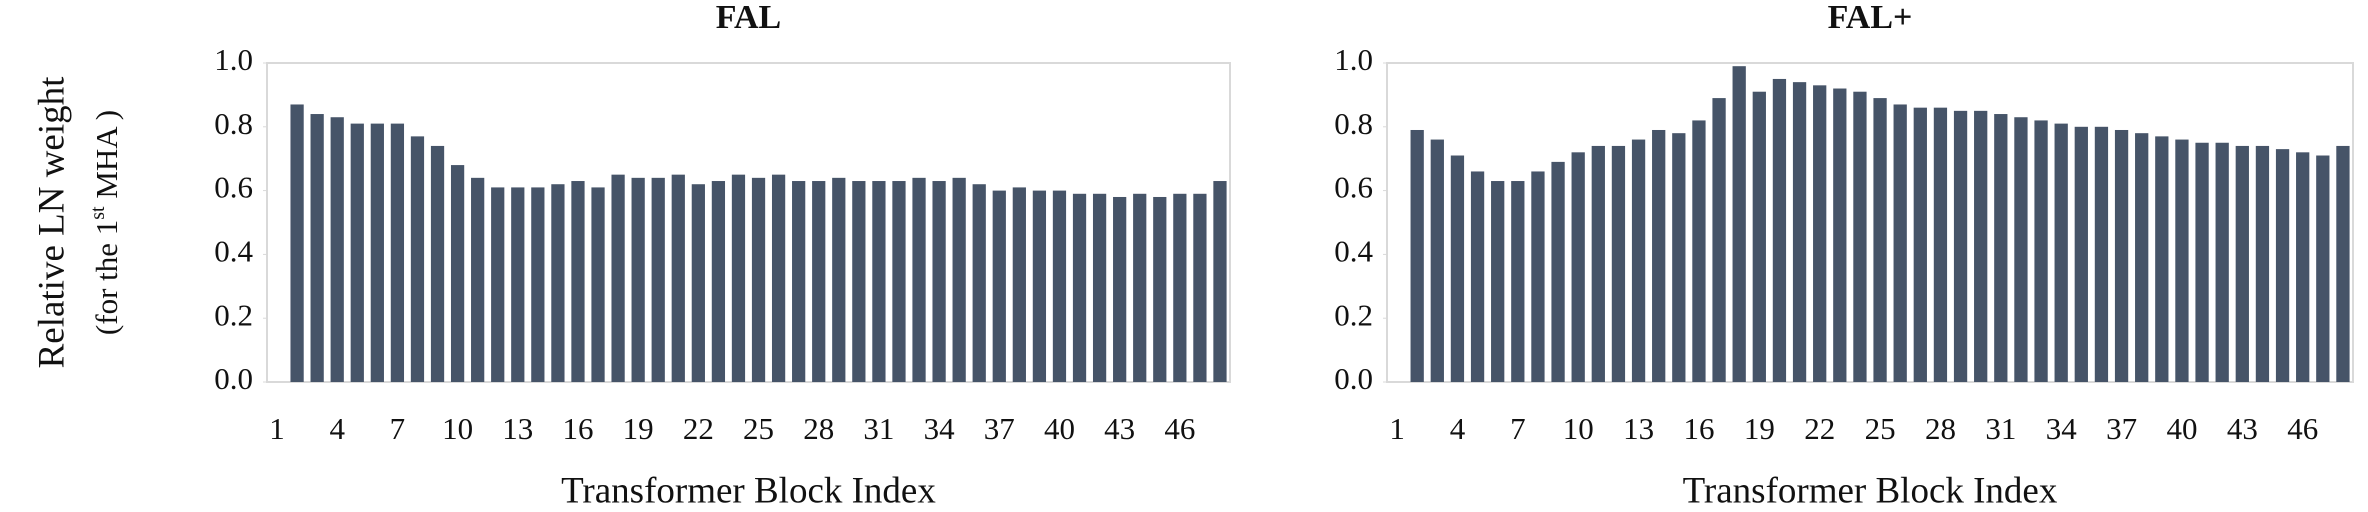 Image resolution: width=2368 pixels, height=512 pixels. Describe the element at coordinates (106, 158) in the screenshot. I see `y-axis-sublabel-part: MHA )` at that location.